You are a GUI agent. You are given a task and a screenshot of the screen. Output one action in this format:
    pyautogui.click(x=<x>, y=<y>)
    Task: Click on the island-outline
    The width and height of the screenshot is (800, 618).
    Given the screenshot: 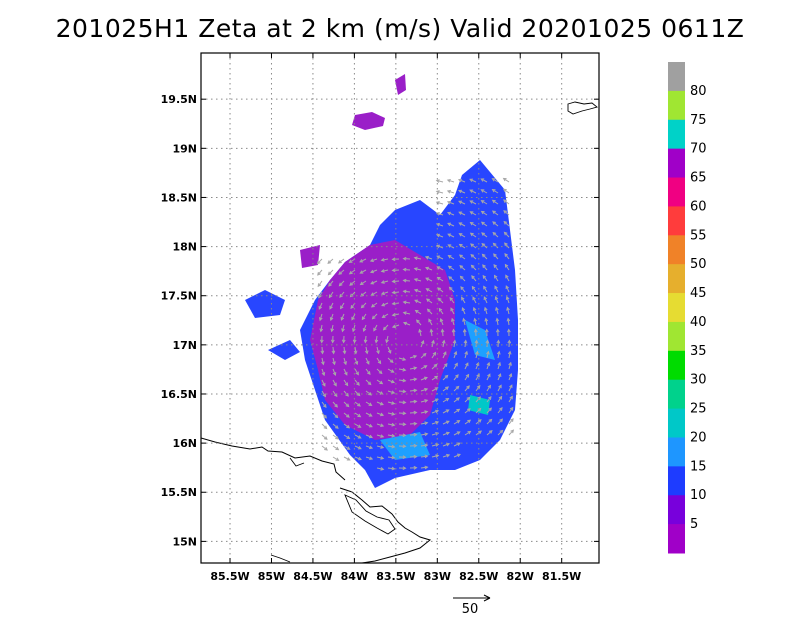 What is the action you would take?
    pyautogui.click(x=582, y=108)
    